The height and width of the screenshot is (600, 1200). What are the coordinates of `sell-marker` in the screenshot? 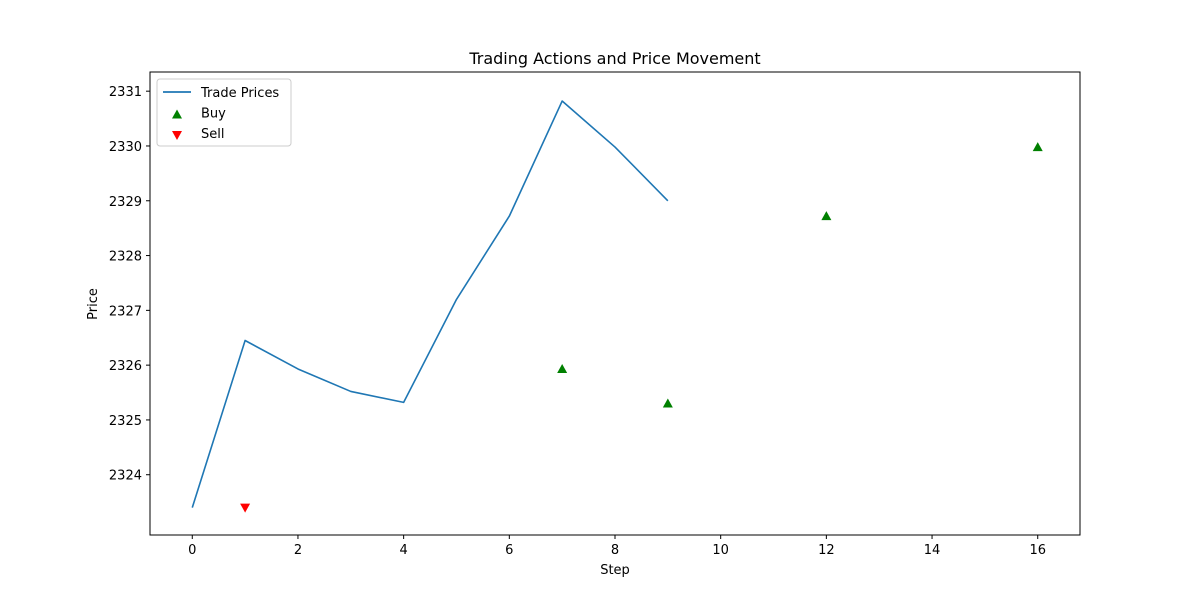 It's located at (245, 508).